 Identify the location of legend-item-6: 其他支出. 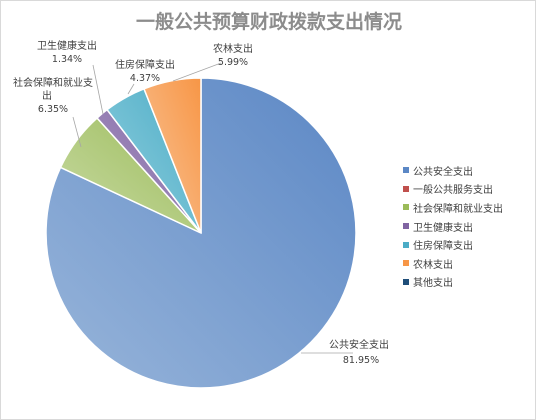
(468, 282).